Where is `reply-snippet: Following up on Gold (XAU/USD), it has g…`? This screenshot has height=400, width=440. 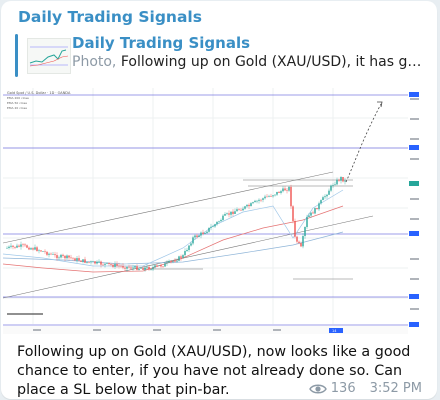 reply-snippet: Following up on Gold (XAU/USD), it has g… is located at coordinates (273, 62).